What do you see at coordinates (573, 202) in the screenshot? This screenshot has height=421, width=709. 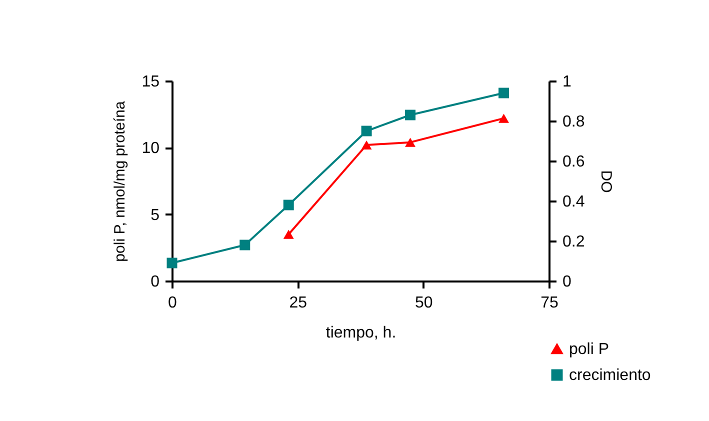 I see `y2-tick-label: 0.4` at bounding box center [573, 202].